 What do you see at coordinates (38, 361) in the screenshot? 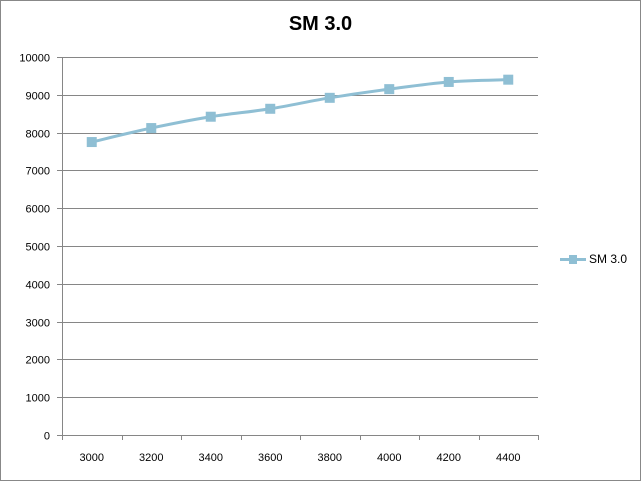
I see `y-tick-label: 2000` at bounding box center [38, 361].